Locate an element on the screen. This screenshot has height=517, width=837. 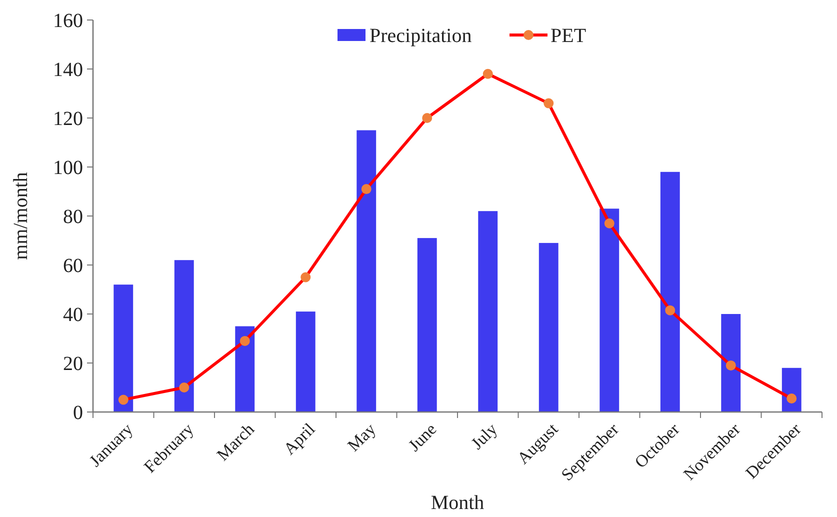
x-tick-label: July is located at coordinates (484, 436).